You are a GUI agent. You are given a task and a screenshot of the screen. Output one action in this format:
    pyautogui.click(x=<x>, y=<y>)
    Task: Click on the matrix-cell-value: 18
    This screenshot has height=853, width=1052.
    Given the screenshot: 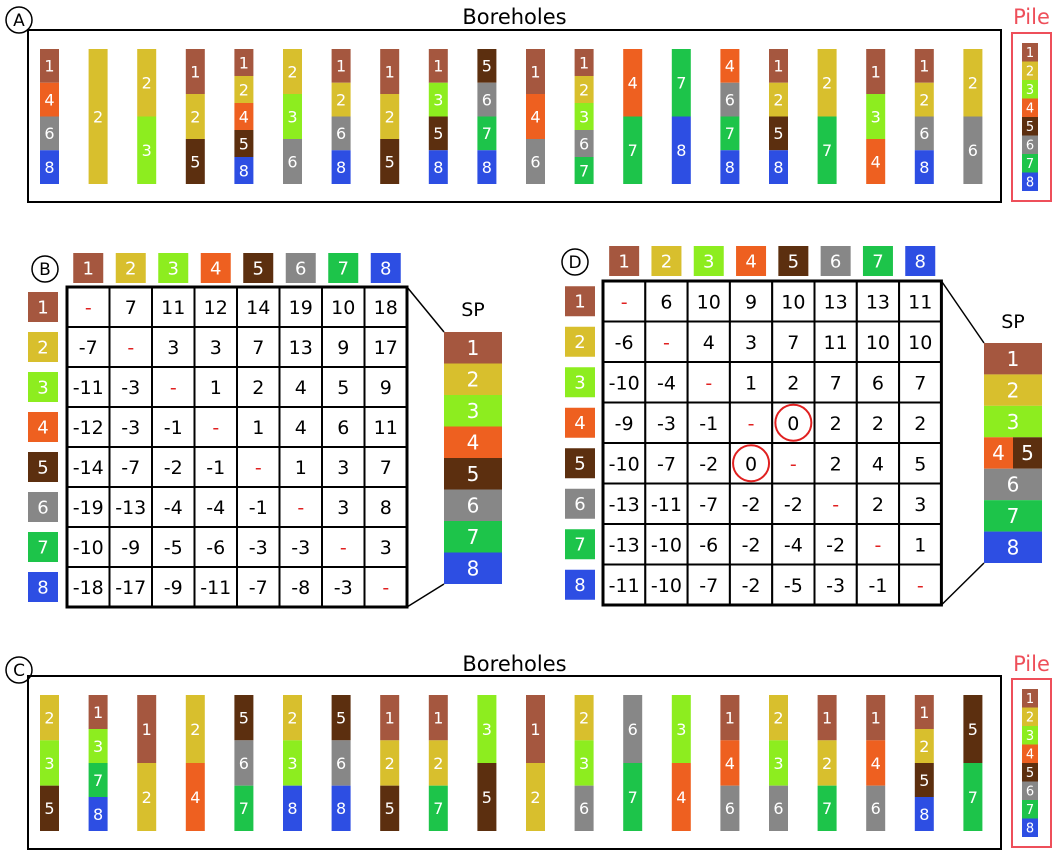 What is the action you would take?
    pyautogui.click(x=386, y=308)
    